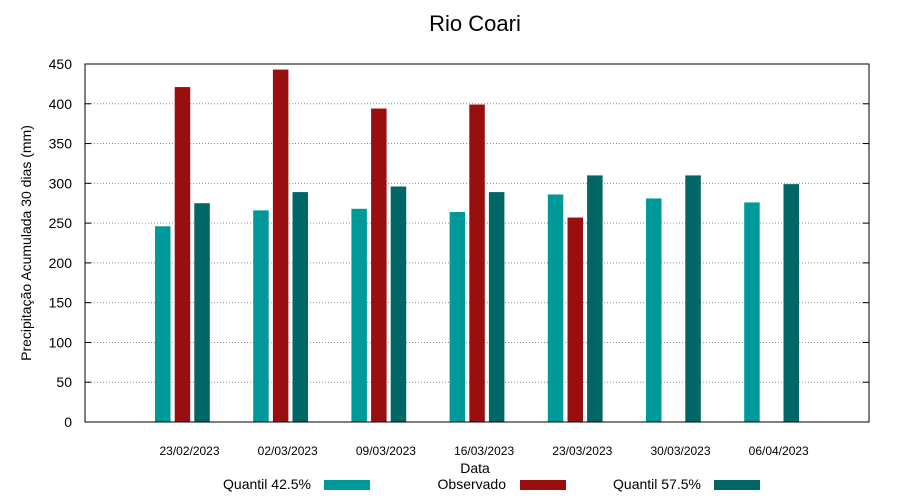  What do you see at coordinates (189, 451) in the screenshot?
I see `x-tick-label: 23/02/2023` at bounding box center [189, 451].